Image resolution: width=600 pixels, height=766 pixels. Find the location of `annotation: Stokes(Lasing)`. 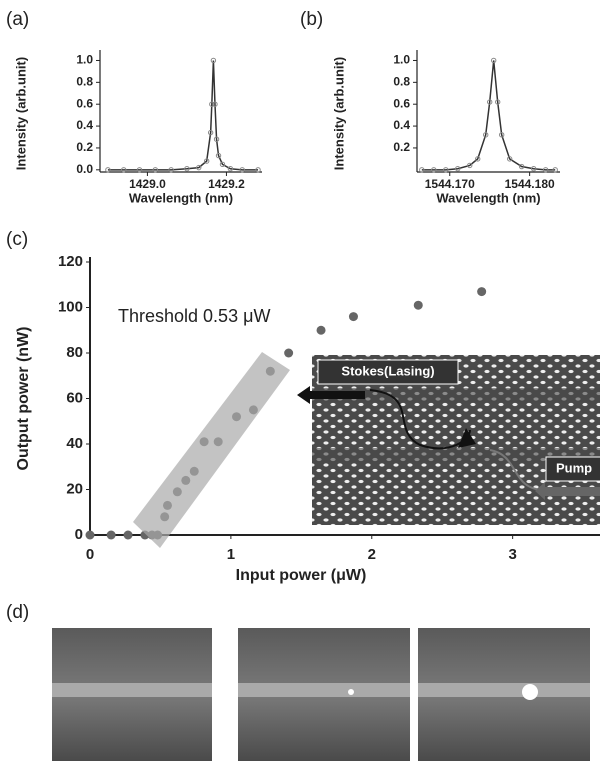

annotation: Stokes(Lasing) is located at coordinates (387, 370).